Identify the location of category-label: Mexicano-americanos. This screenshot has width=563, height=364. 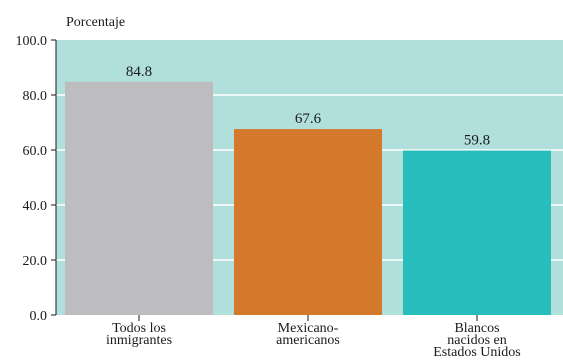
(308, 334).